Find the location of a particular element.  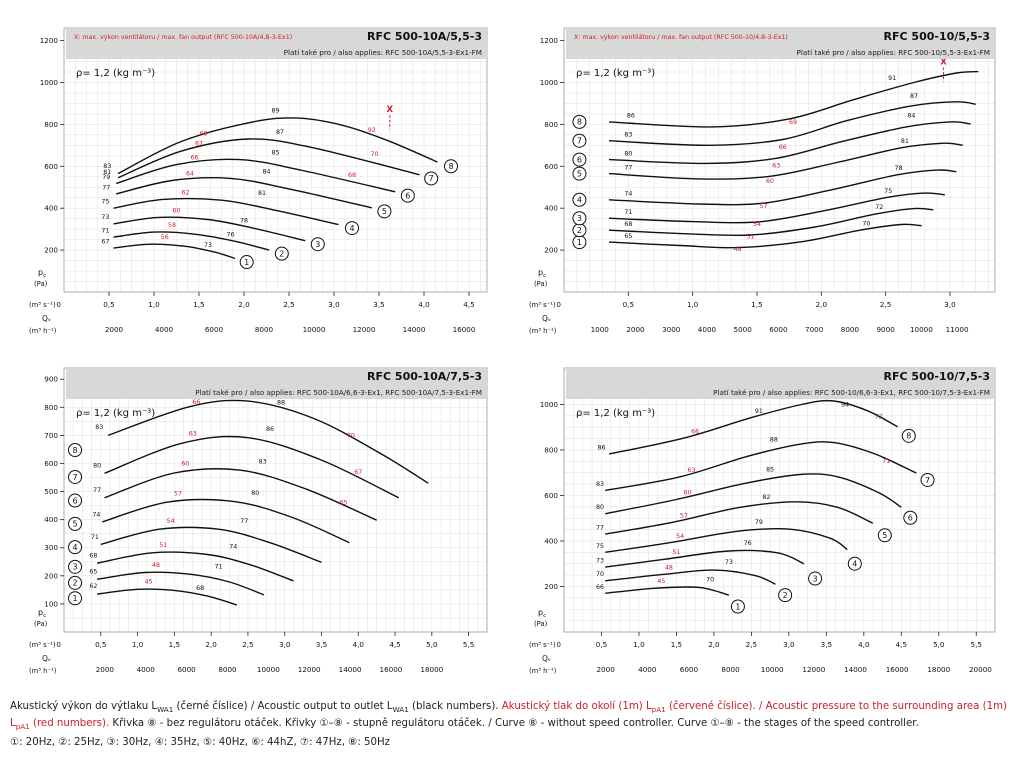

y-tick-label: 900 is located at coordinates (51, 379).